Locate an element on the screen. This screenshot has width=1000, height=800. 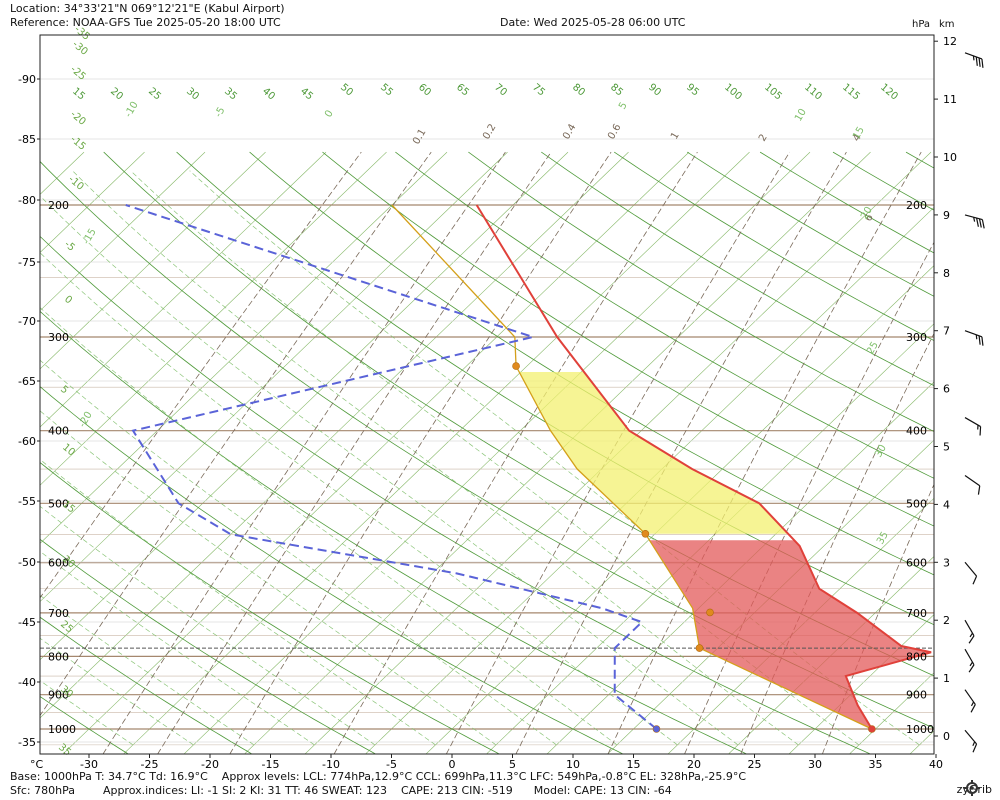
dry-adiabat-label: 80 is located at coordinates (578, 90).